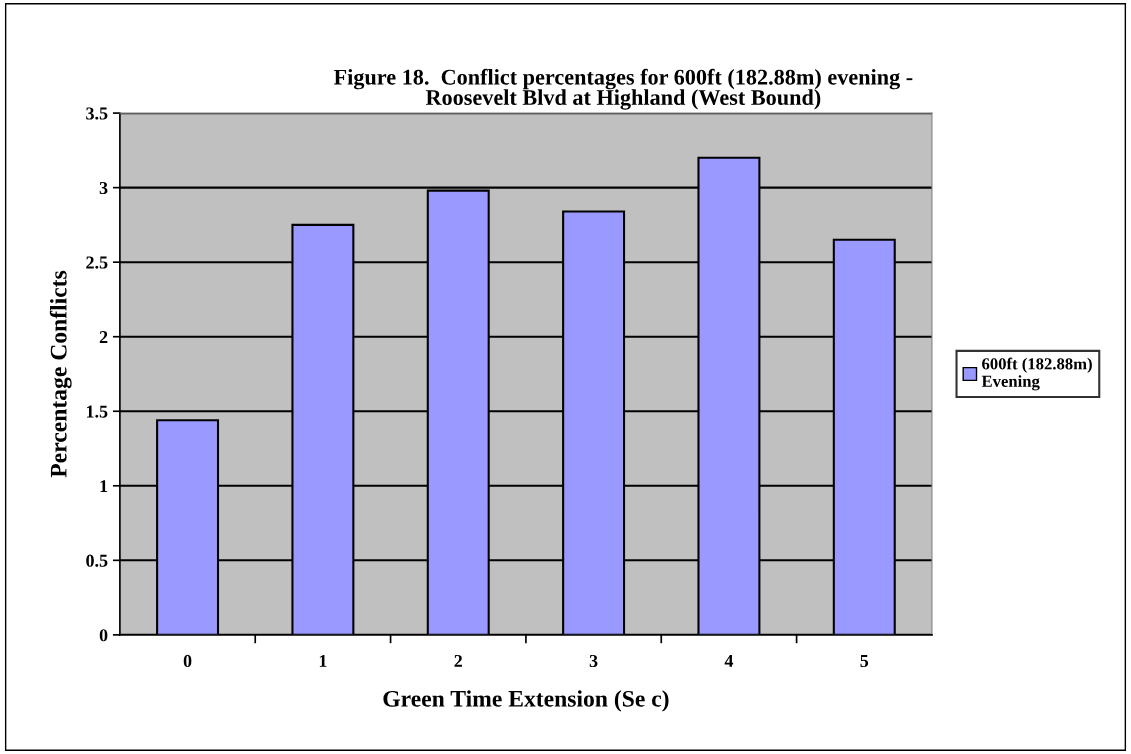 The height and width of the screenshot is (754, 1131). What do you see at coordinates (97, 262) in the screenshot?
I see `y-tick-label: 2.5` at bounding box center [97, 262].